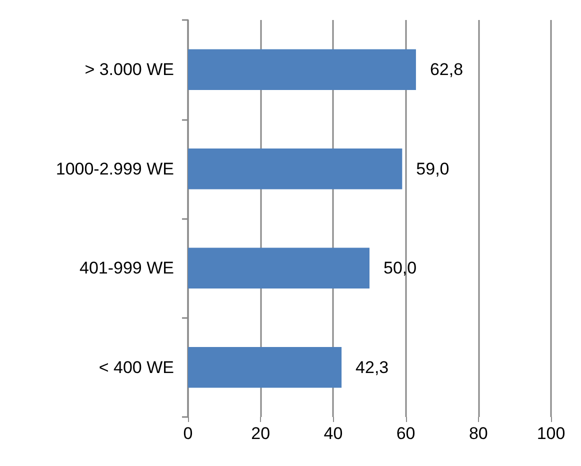 The width and height of the screenshot is (581, 466). I want to click on x-tick-label: 80, so click(478, 433).